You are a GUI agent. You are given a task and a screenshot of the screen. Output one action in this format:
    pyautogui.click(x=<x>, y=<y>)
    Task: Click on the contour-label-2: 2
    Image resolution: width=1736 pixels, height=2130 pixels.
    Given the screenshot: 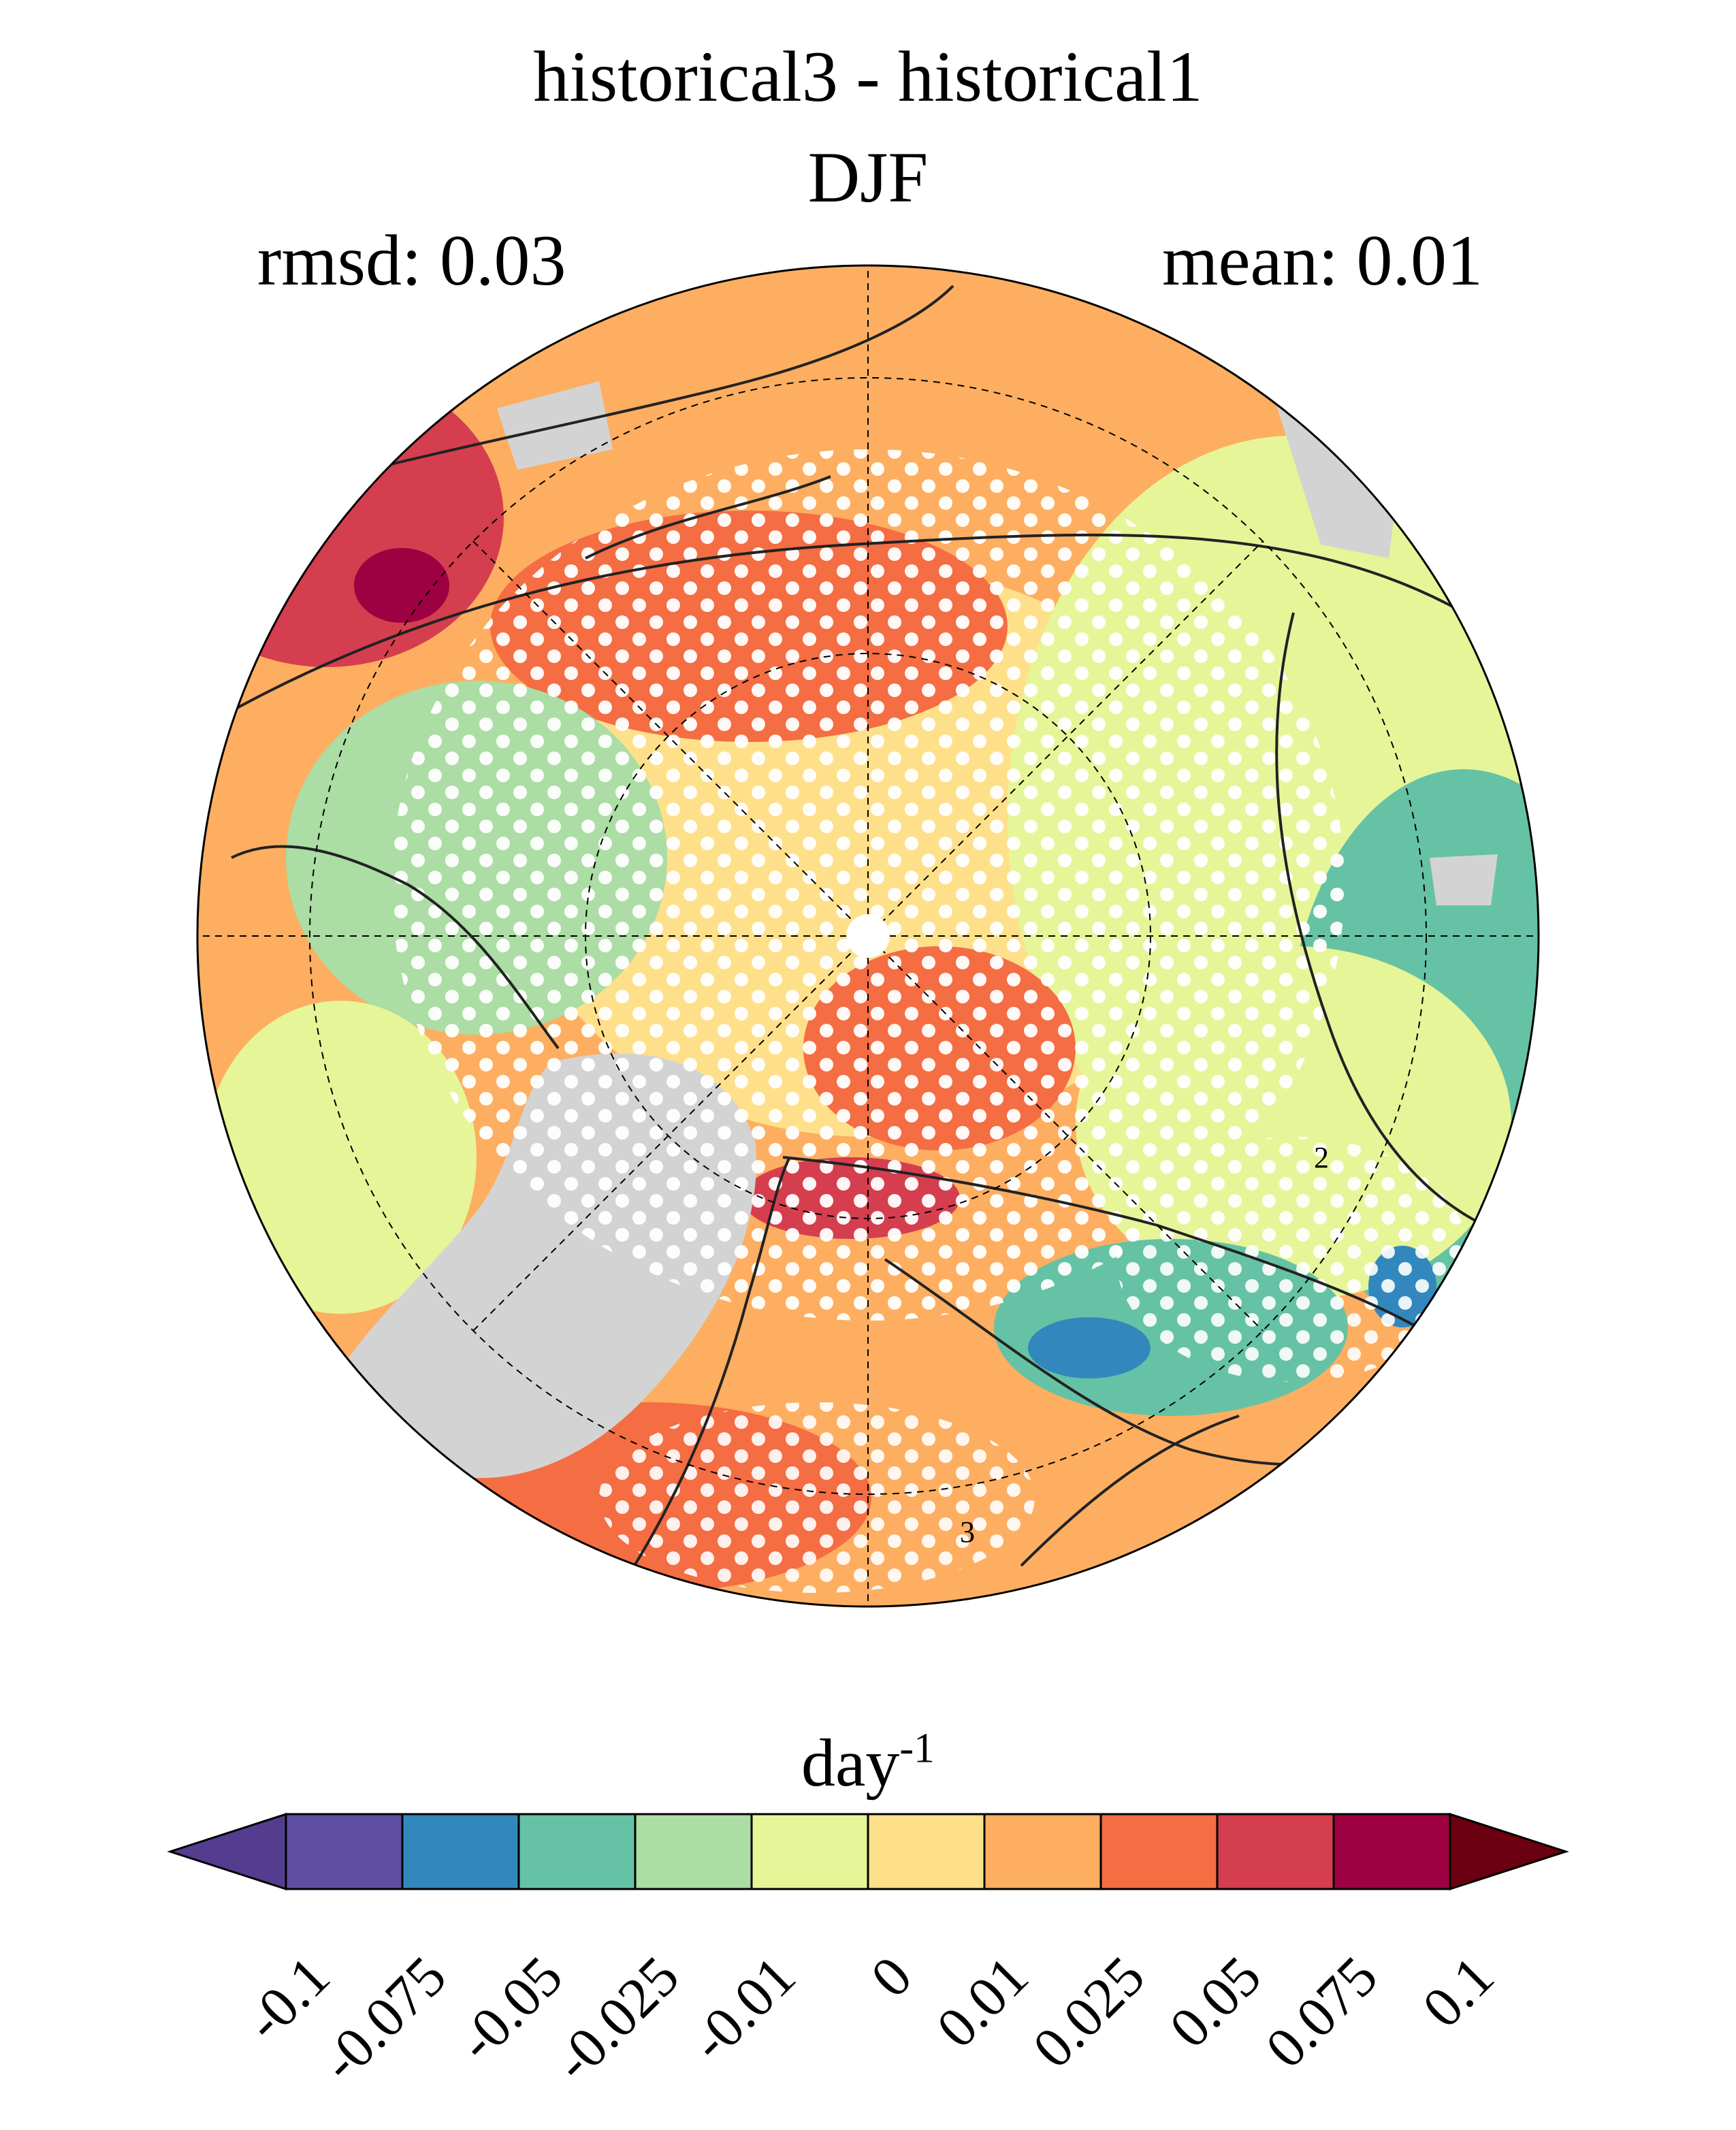 What is the action you would take?
    pyautogui.click(x=1321, y=1157)
    